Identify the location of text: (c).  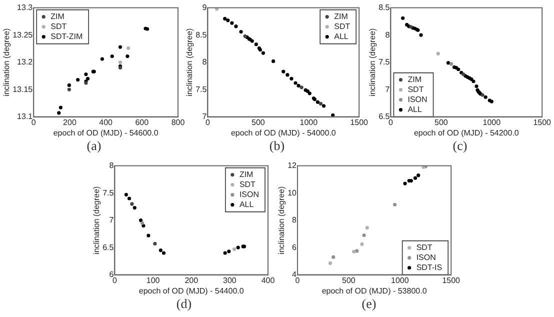
(460, 146).